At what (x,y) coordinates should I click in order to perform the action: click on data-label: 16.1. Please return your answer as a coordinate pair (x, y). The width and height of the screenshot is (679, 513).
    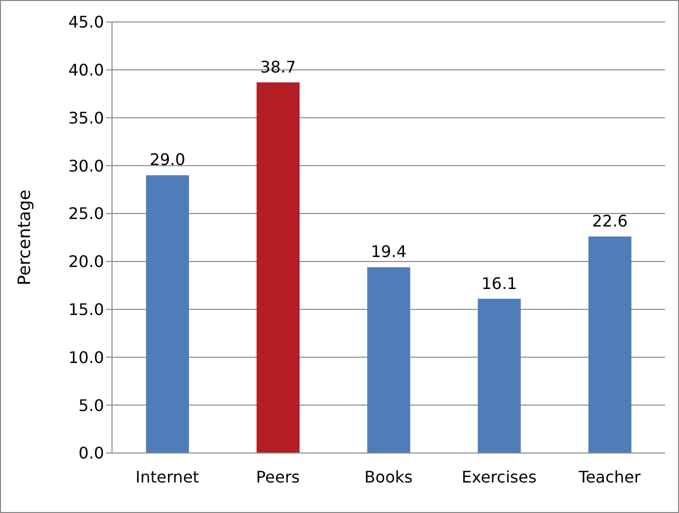
    Looking at the image, I should click on (499, 283).